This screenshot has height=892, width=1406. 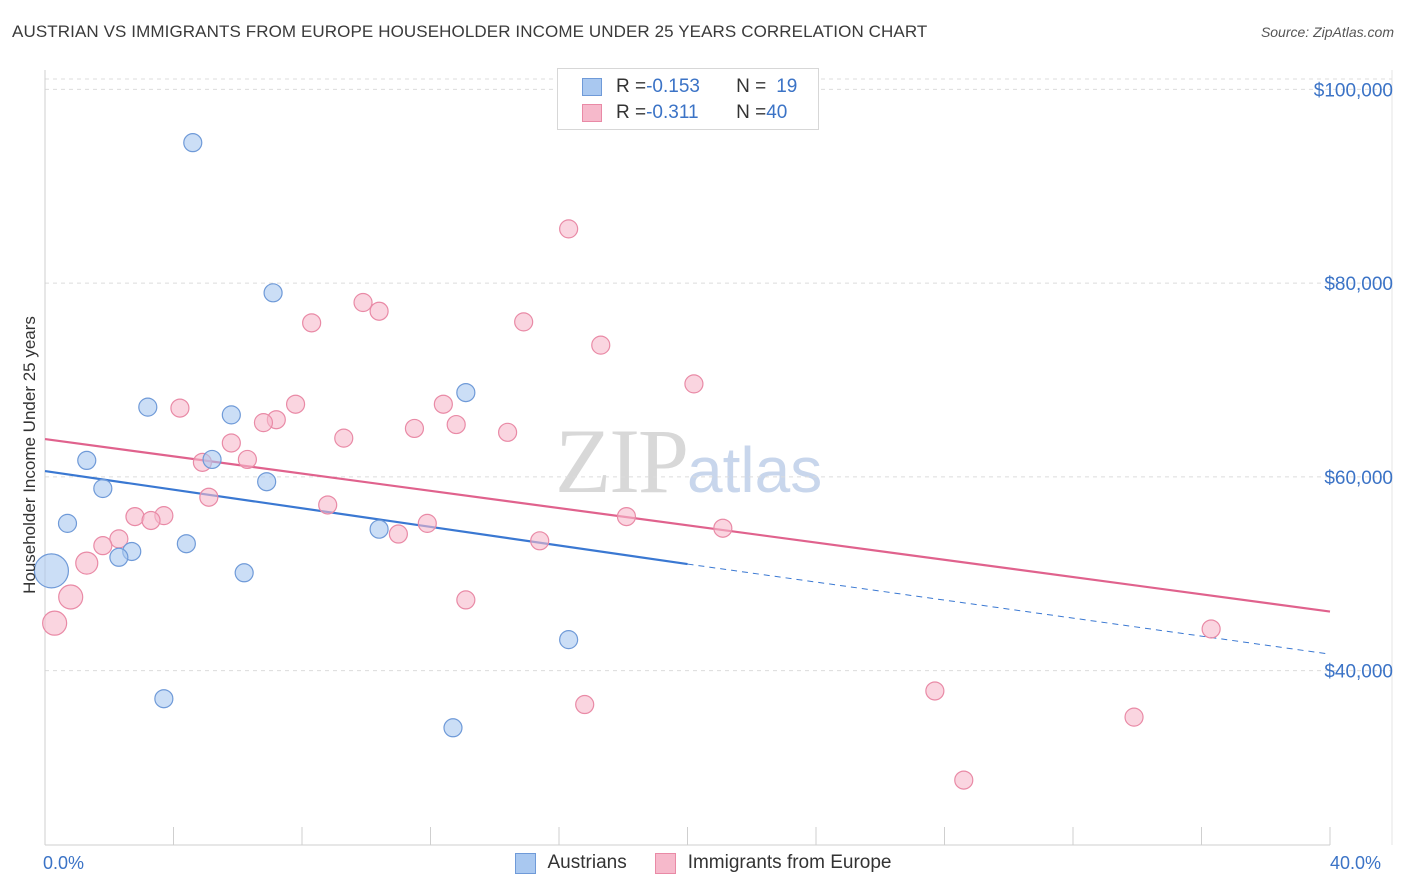 What do you see at coordinates (1356, 863) in the screenshot?
I see `x-tick-label-max: 40.0%` at bounding box center [1356, 863].